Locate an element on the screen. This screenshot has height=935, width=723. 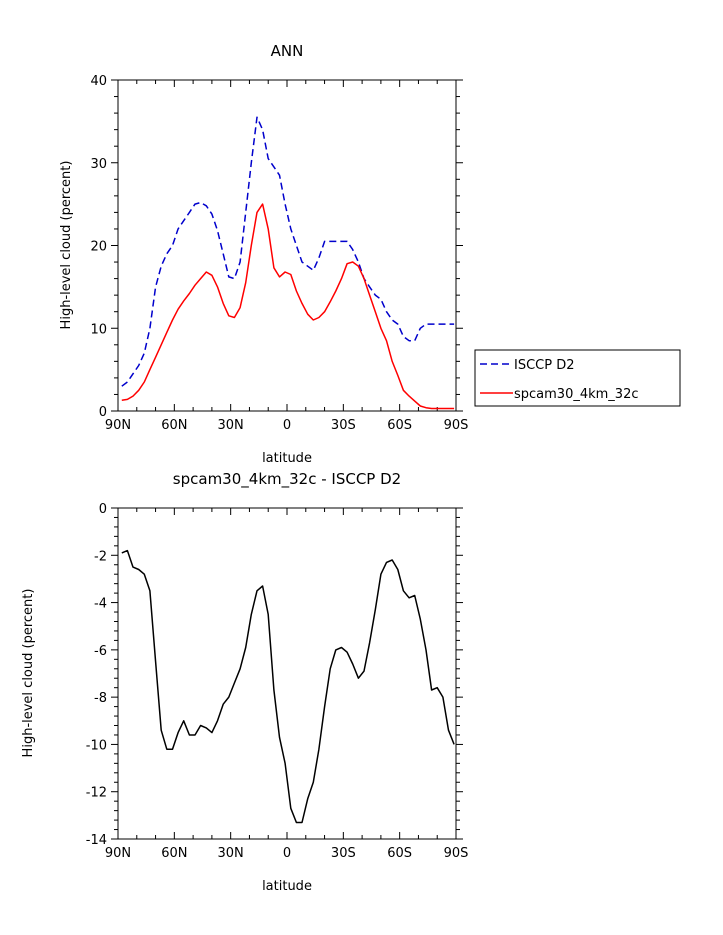
bottom-x-tick-label: 60S is located at coordinates (399, 853).